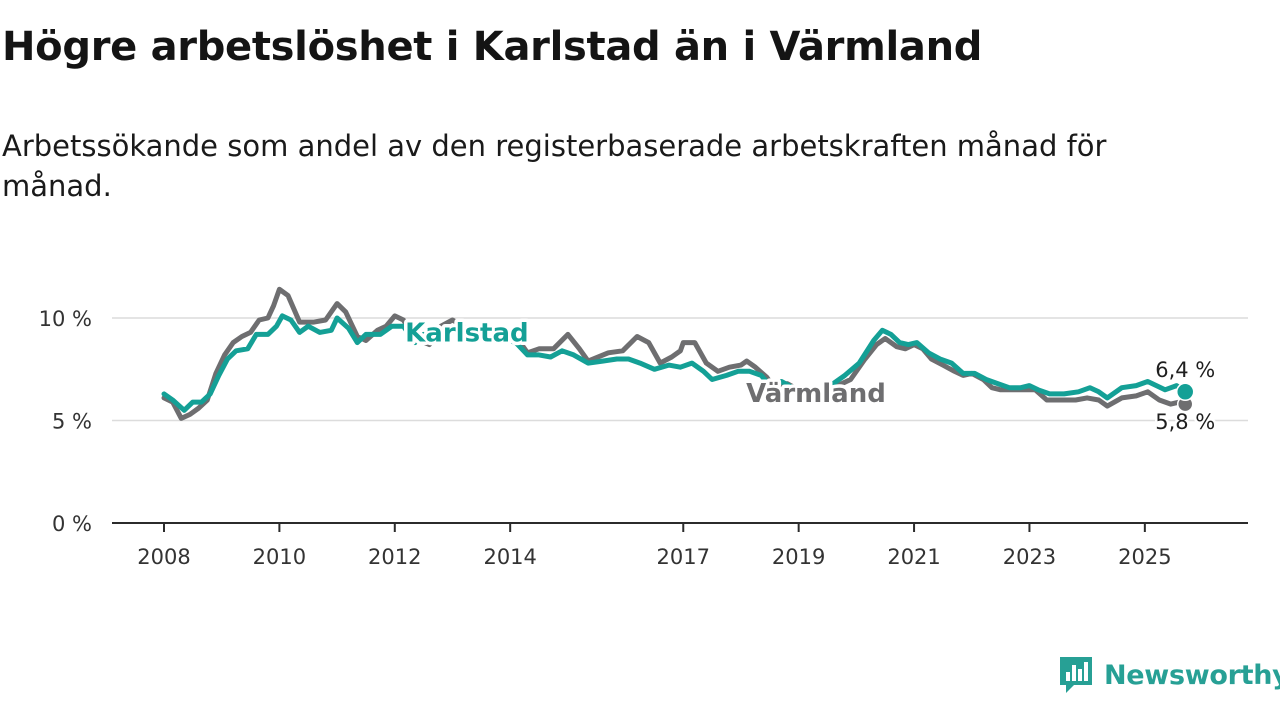 This screenshot has height=720, width=1280. Describe the element at coordinates (65, 319) in the screenshot. I see `y-tick-label: 10 %` at that location.